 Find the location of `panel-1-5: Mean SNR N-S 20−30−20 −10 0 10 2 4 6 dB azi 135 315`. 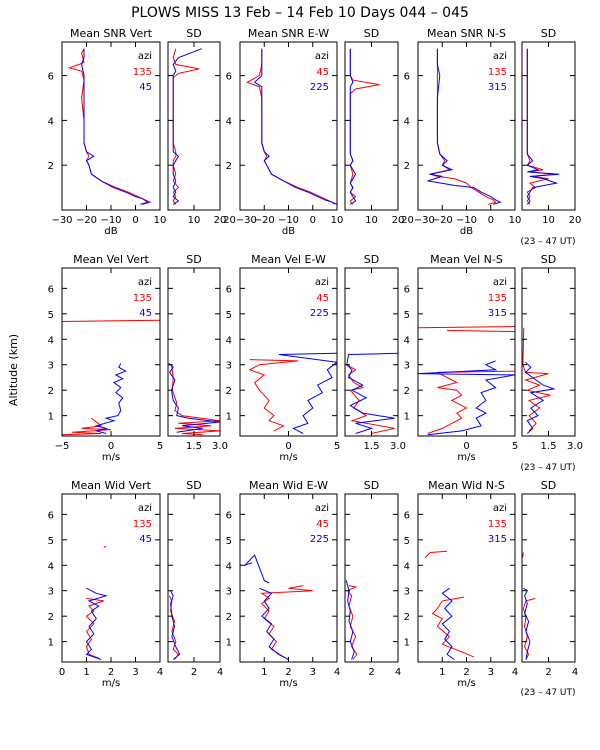

panel-1-5: Mean SNR N-S 20−30−20 −10 0 10 2 4 6 dB azi 135 315 is located at coordinates (461, 132).